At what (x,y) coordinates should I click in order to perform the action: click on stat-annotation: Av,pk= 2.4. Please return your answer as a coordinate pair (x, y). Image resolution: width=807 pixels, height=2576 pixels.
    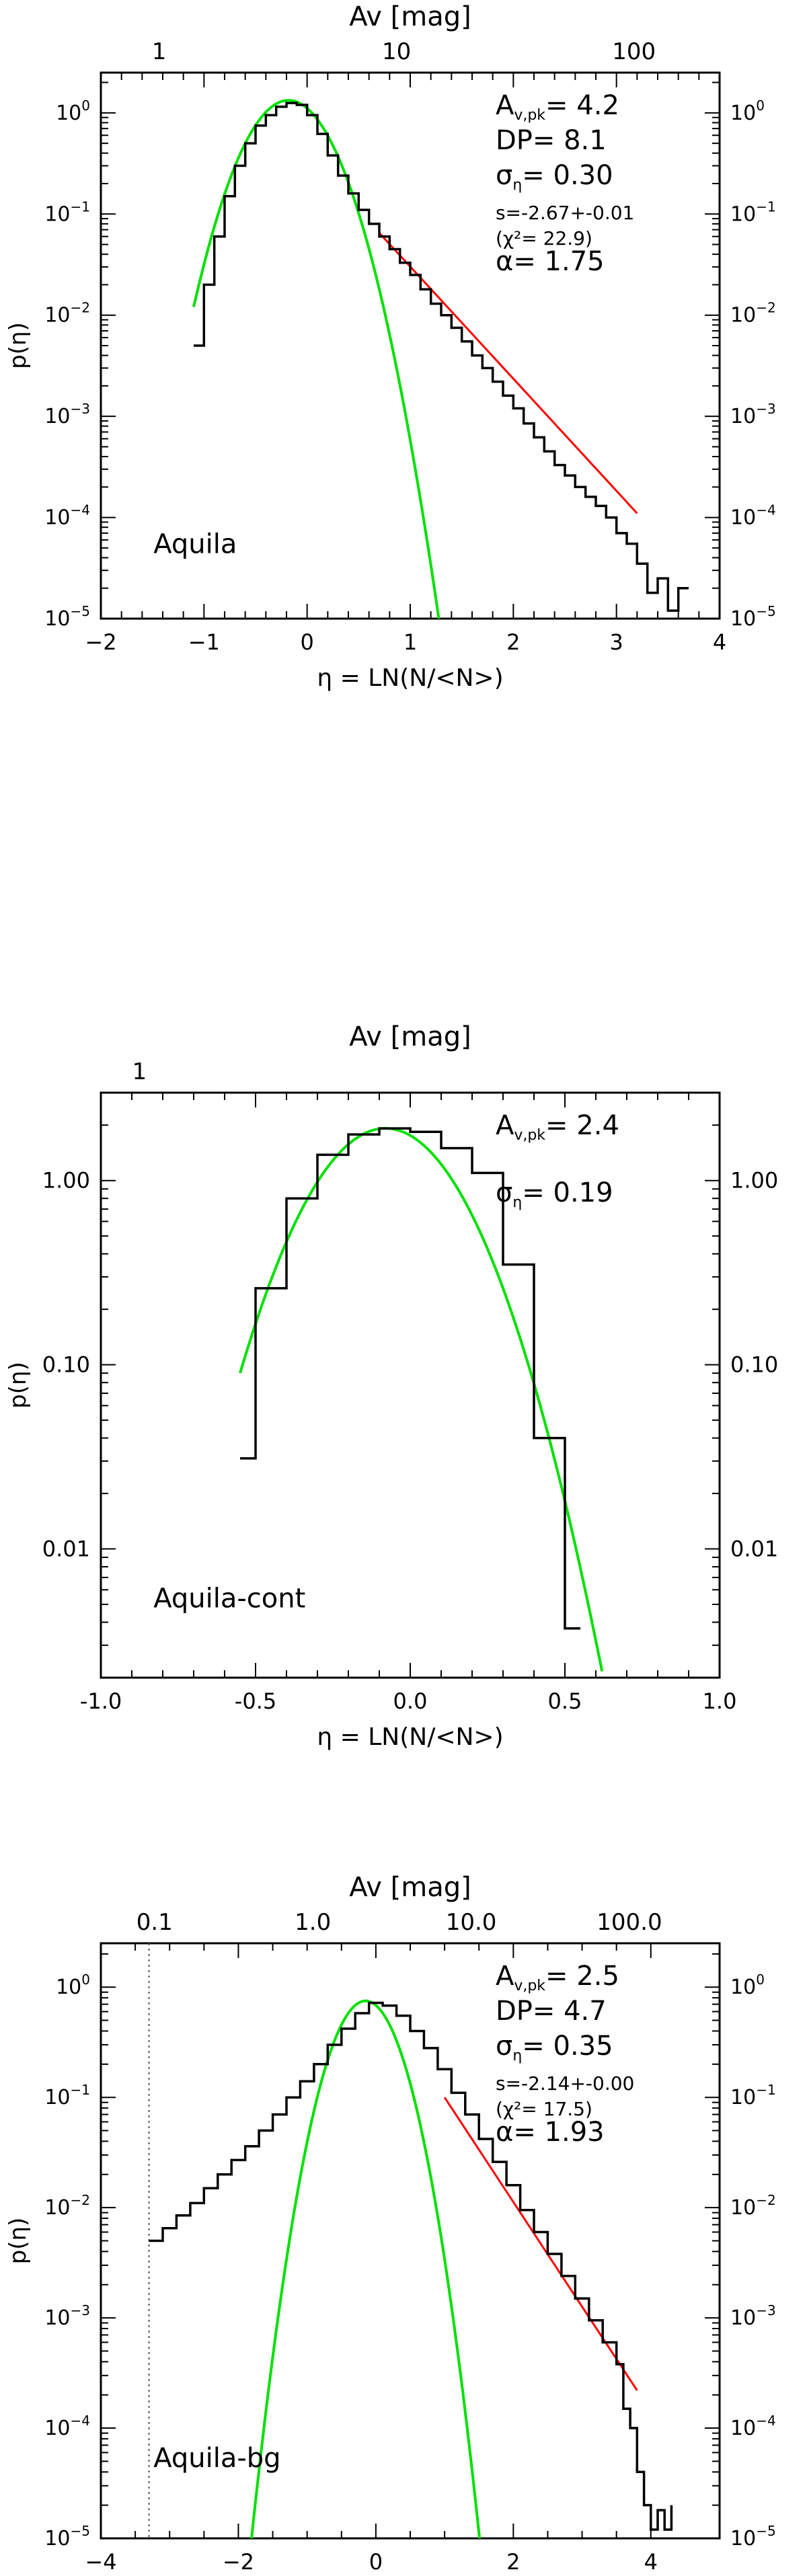
    Looking at the image, I should click on (557, 1127).